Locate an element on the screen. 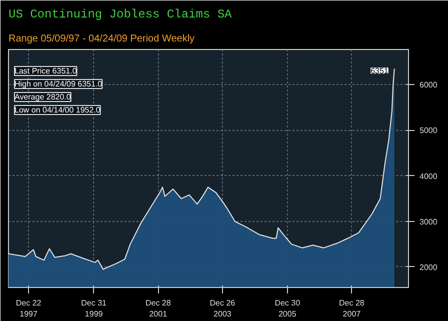 The image size is (448, 321). y-tick-label: 4000 is located at coordinates (429, 176).